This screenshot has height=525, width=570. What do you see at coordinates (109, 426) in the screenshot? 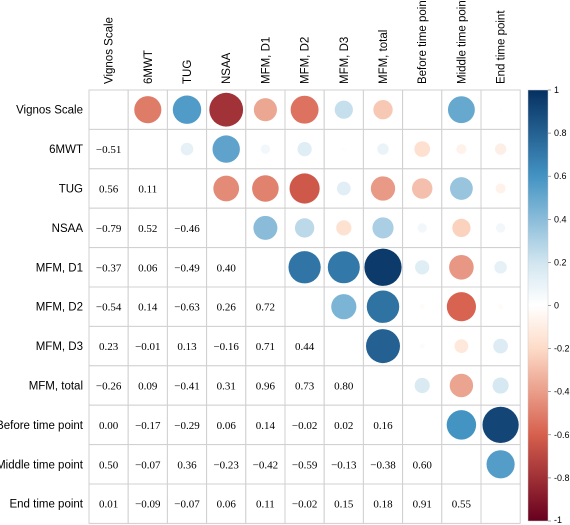
I see `corr-value-before-time-point-vs-vignos-scale: 0.00` at bounding box center [109, 426].